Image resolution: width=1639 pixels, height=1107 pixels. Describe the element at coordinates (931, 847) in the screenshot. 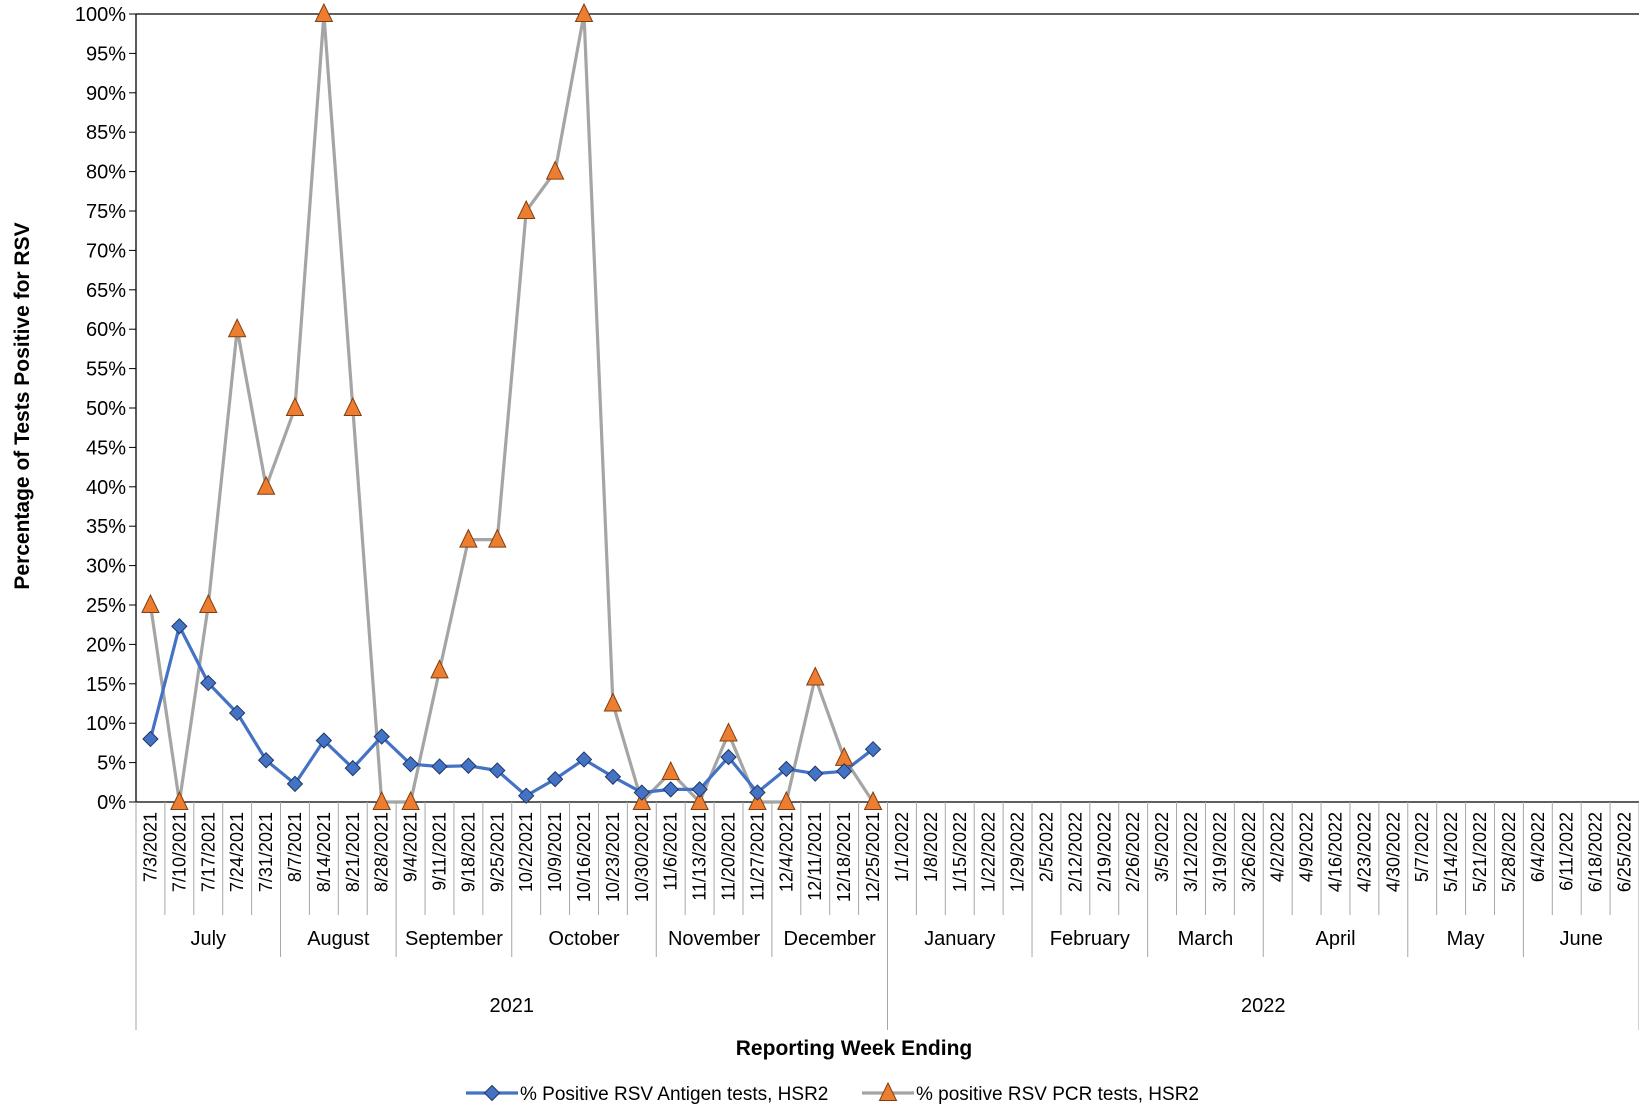

I see `x-tick-label: 1/8/2022` at that location.